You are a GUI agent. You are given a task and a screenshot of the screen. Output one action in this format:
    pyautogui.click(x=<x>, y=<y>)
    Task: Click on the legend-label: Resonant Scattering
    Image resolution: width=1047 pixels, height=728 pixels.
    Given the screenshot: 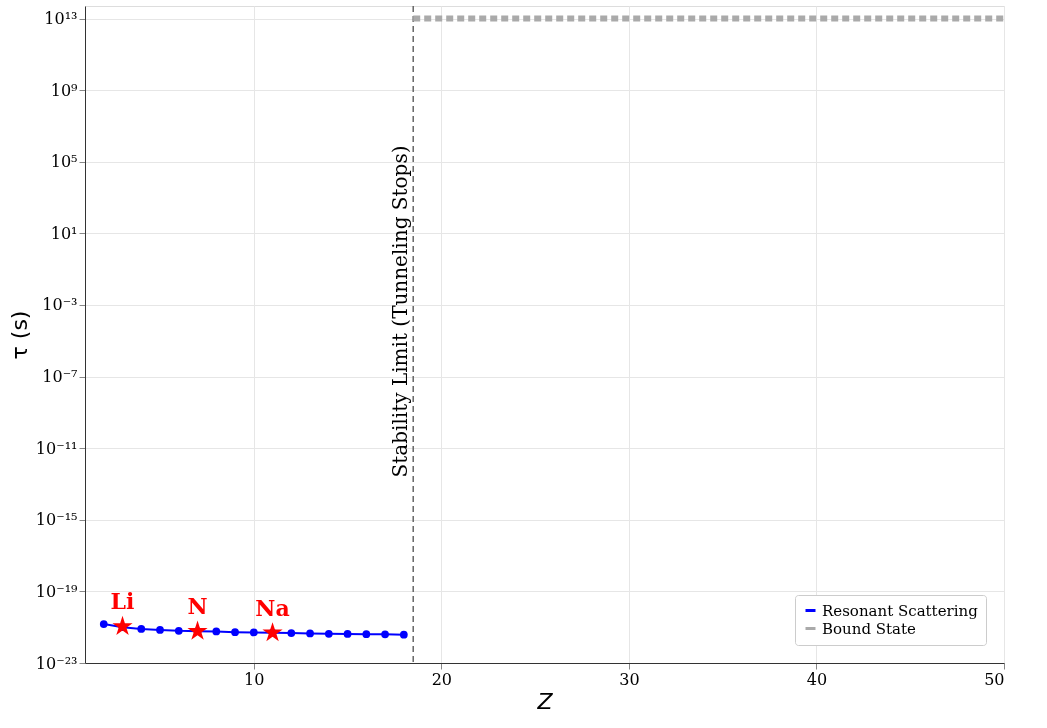 What is the action you would take?
    pyautogui.click(x=900, y=610)
    